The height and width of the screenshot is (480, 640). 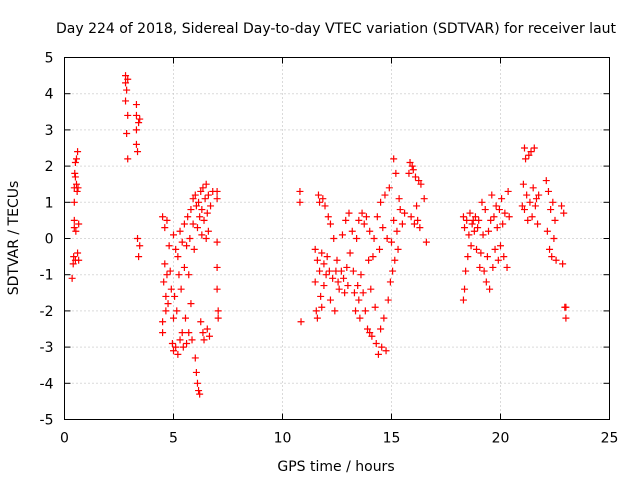 What do you see at coordinates (47, 240) in the screenshot?
I see `y-tick-labels: -5 -4 -3 -2 -1 0 1 2 3 4 5` at bounding box center [47, 240].